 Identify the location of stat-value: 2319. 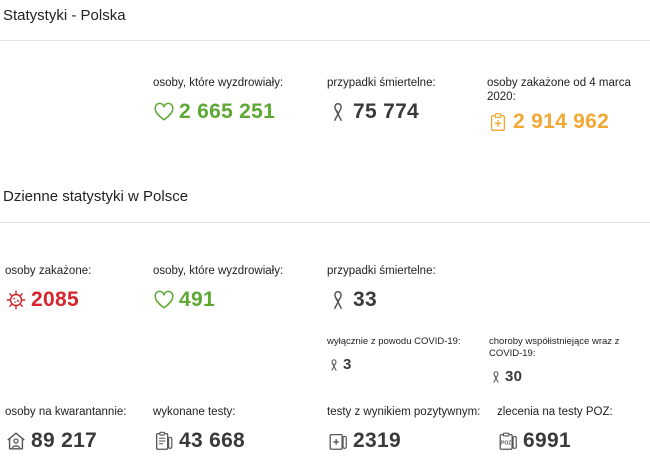
(377, 440).